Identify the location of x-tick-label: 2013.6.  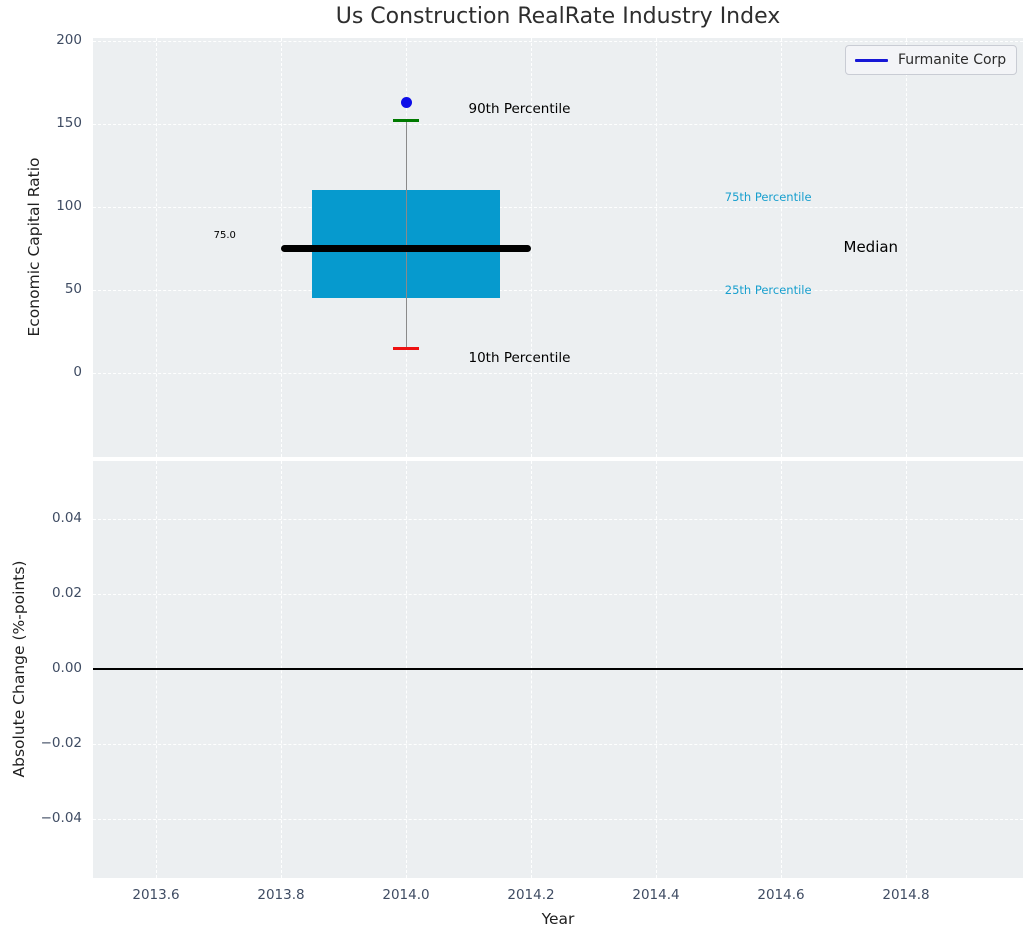
(156, 895).